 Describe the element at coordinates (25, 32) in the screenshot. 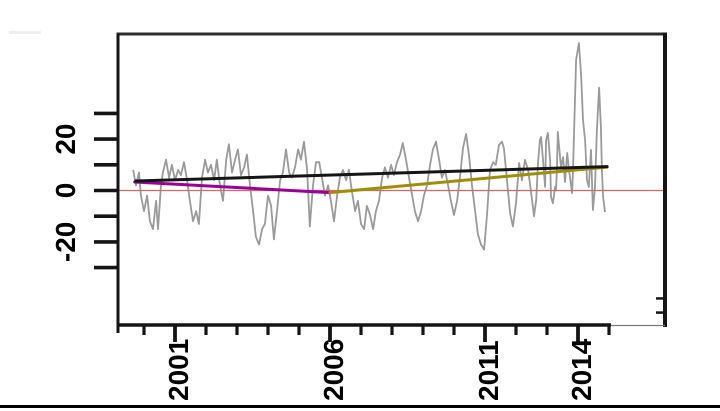

I see `scan-artifact` at that location.